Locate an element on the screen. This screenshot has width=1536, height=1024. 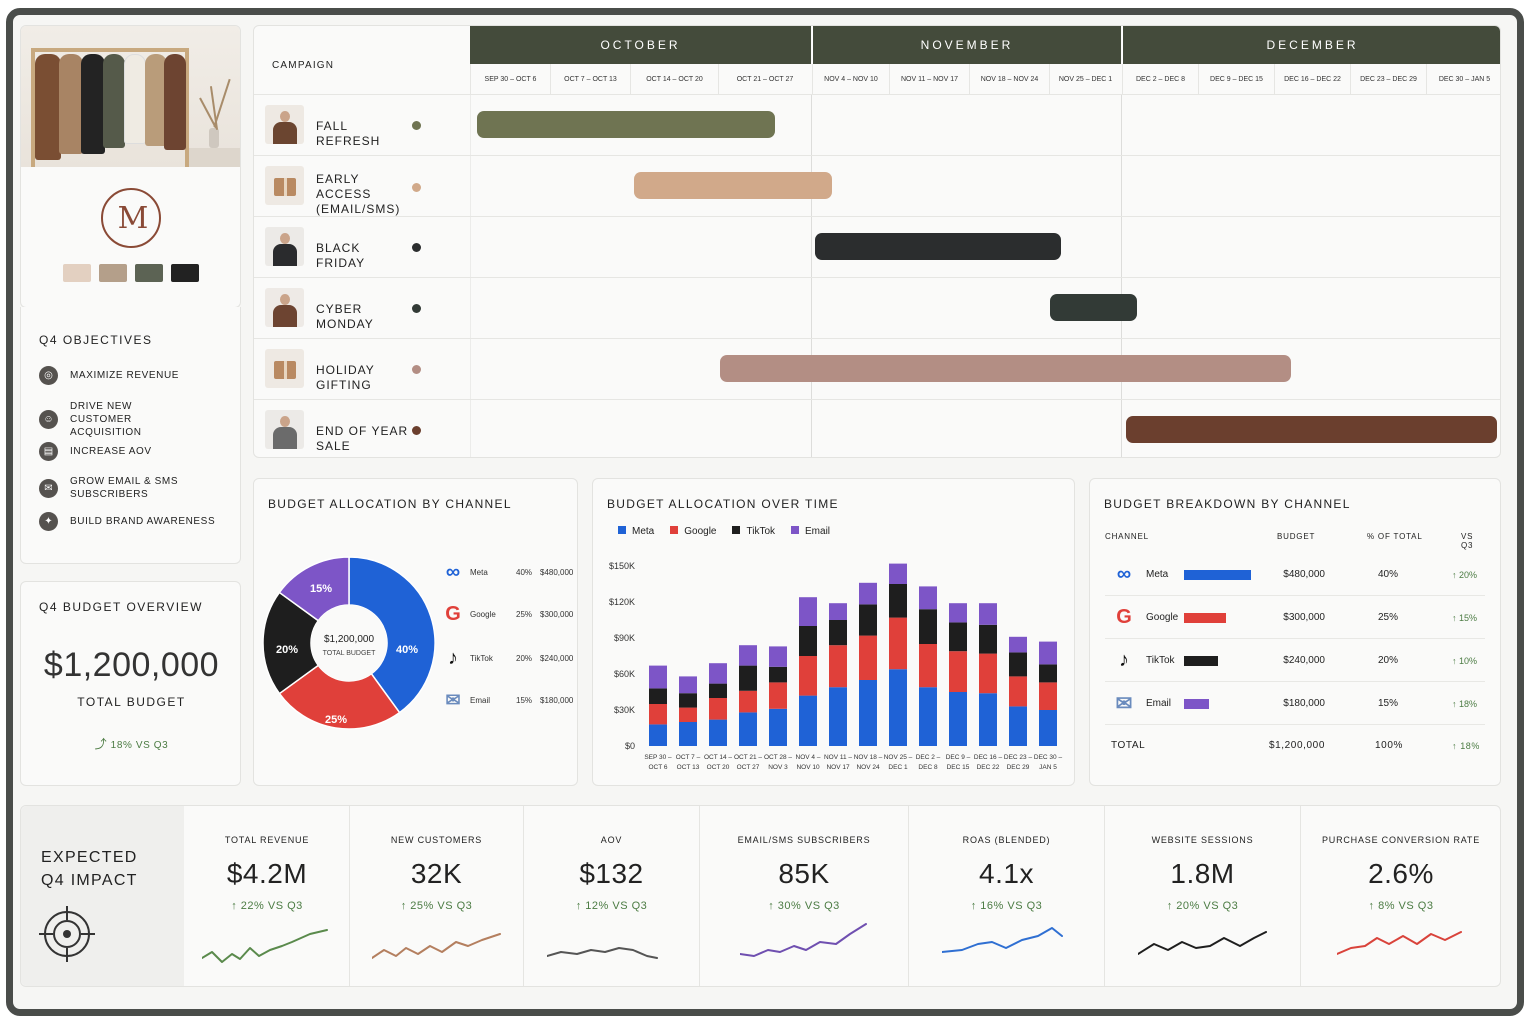
x-tick-label: NOV 24 is located at coordinates (868, 767).